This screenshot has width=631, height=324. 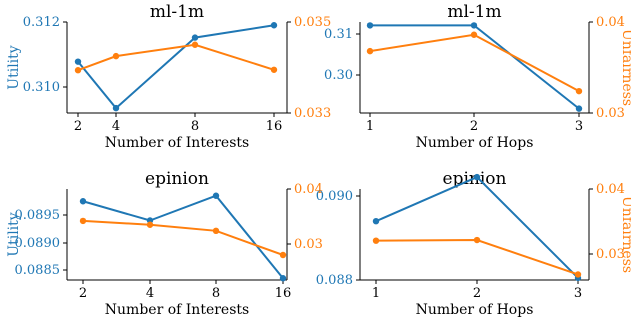 What do you see at coordinates (338, 34) in the screenshot?
I see `y-left-tick-label: 0.31` at bounding box center [338, 34].